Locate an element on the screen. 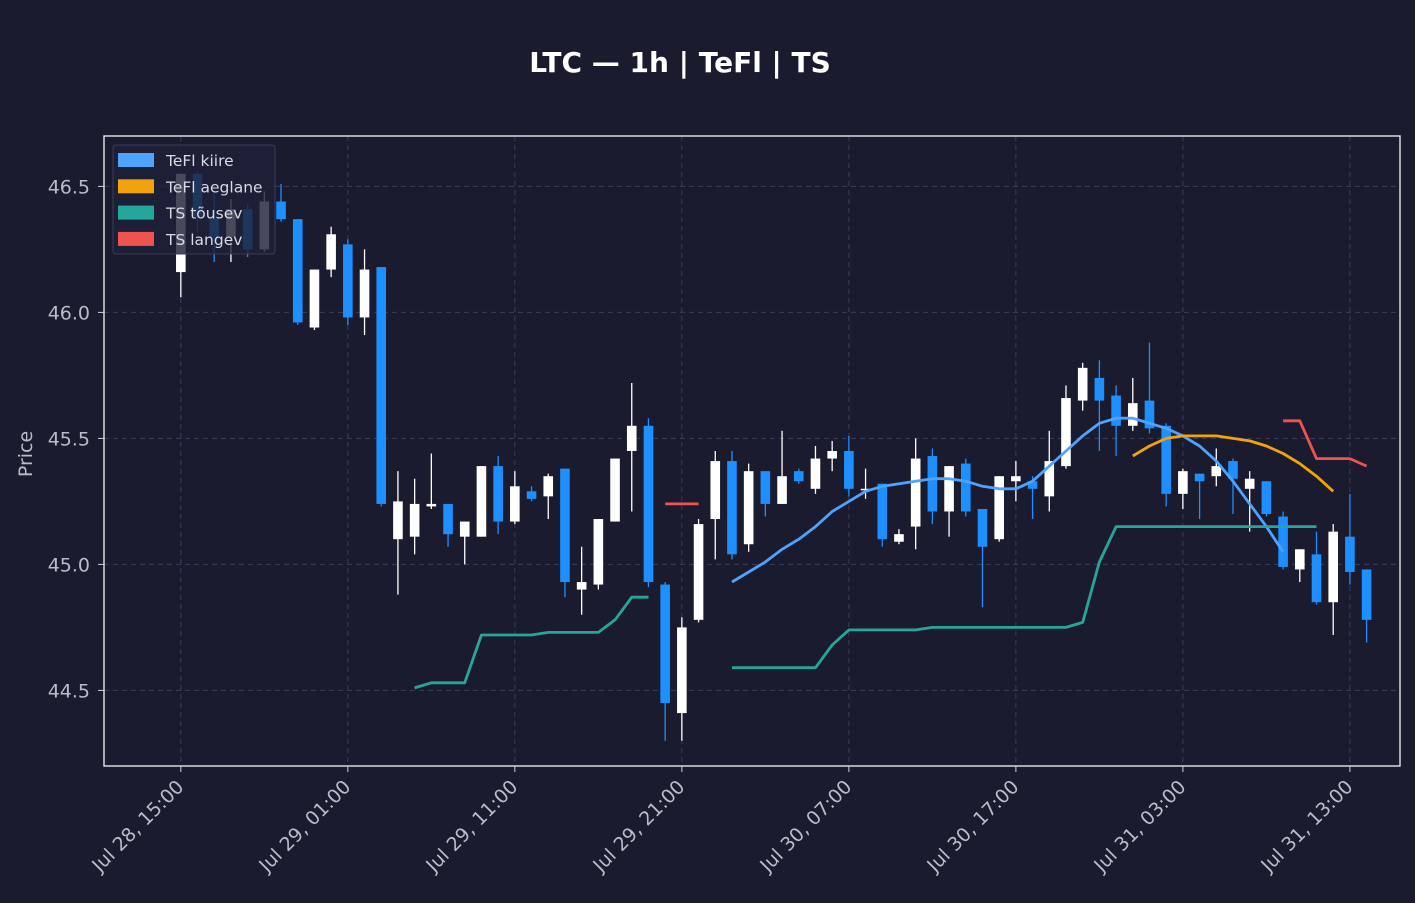 The width and height of the screenshot is (1415, 903). y-tick-label: 46.5 is located at coordinates (69, 187).